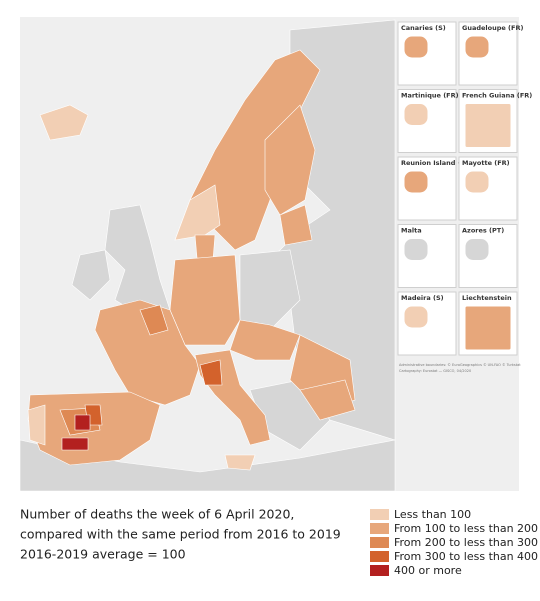 This screenshot has width=540, height=601. Describe the element at coordinates (36, 425) in the screenshot. I see `portugal` at that location.